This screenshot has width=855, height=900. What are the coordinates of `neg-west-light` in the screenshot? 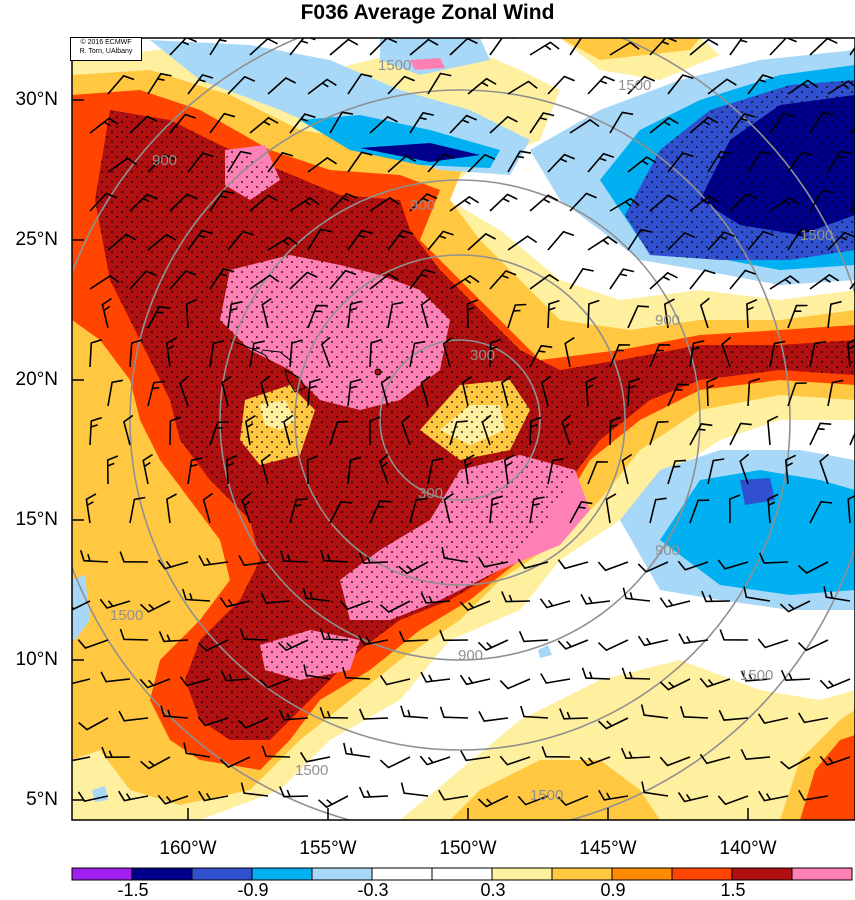 It's located at (81, 607).